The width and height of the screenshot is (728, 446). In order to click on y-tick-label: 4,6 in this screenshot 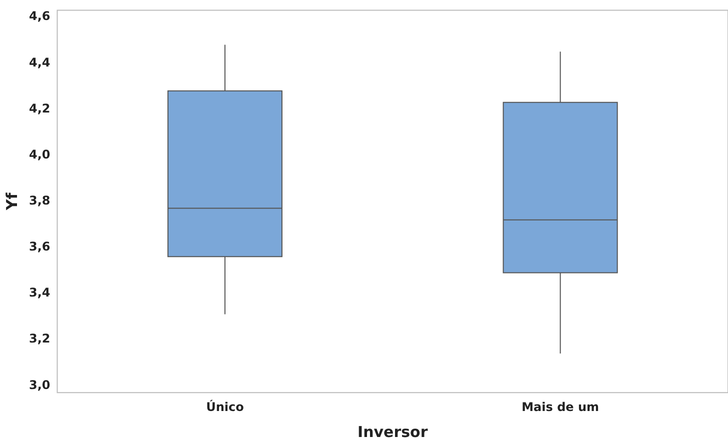, I will do `click(39, 16)`.